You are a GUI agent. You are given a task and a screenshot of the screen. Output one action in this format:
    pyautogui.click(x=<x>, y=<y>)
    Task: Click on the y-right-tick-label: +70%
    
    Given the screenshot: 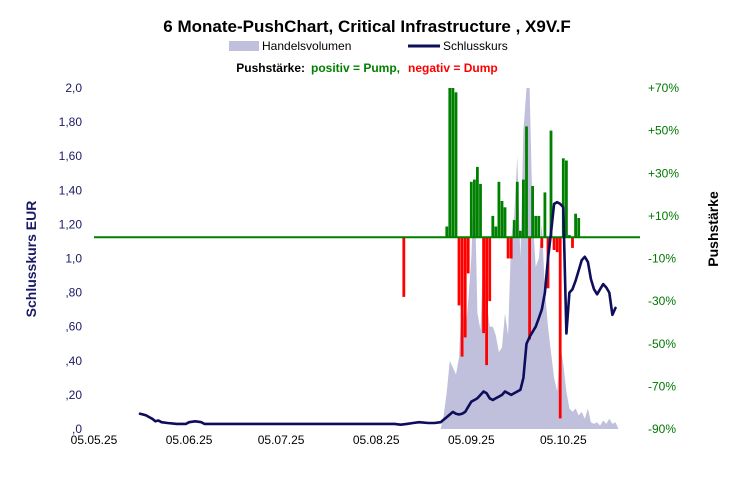 What is the action you would take?
    pyautogui.click(x=663, y=88)
    